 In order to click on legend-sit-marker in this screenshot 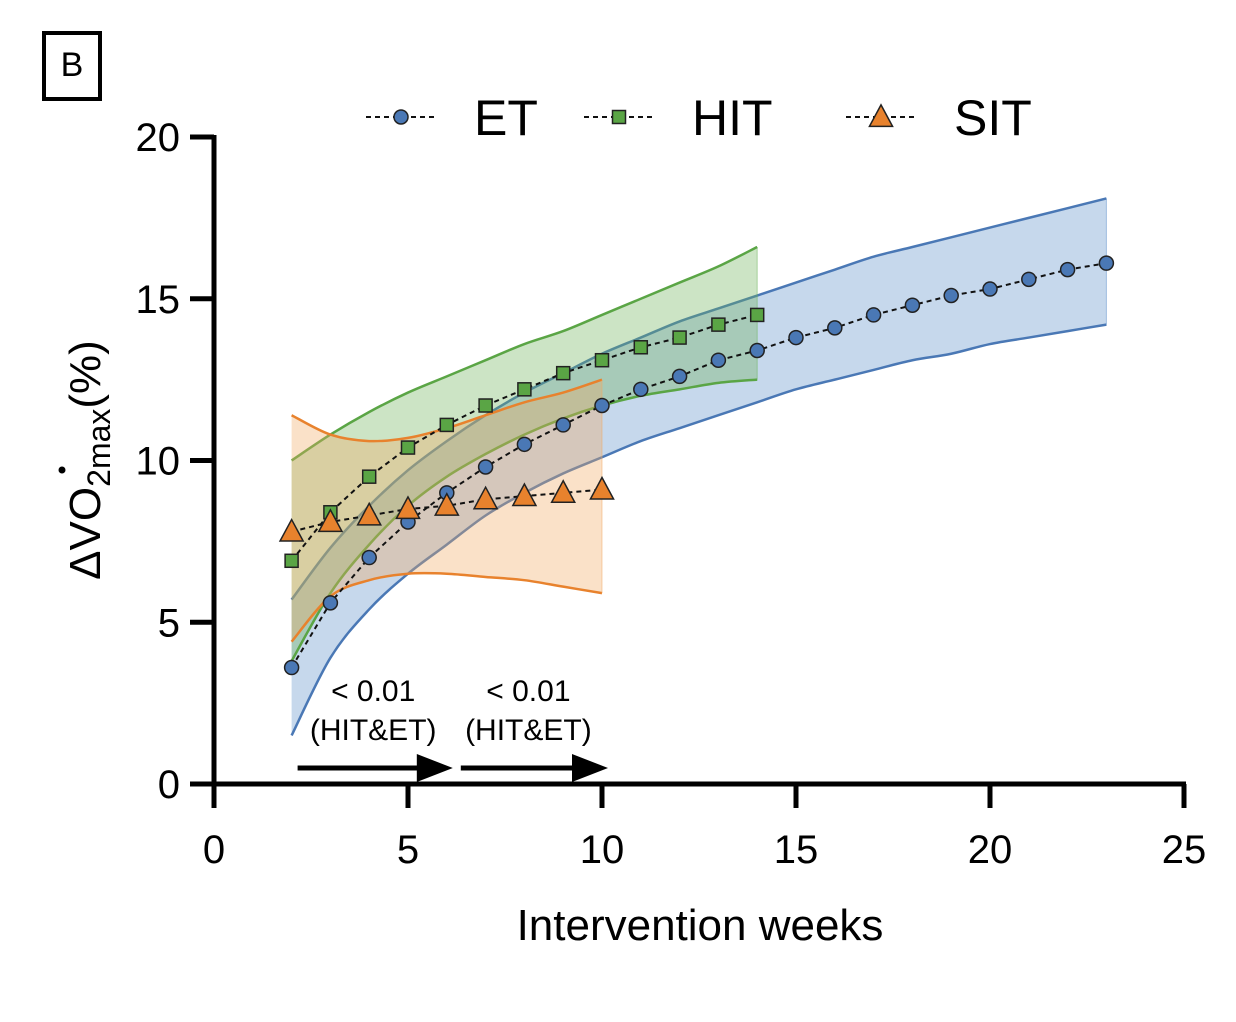, I will do `click(881, 115)`.